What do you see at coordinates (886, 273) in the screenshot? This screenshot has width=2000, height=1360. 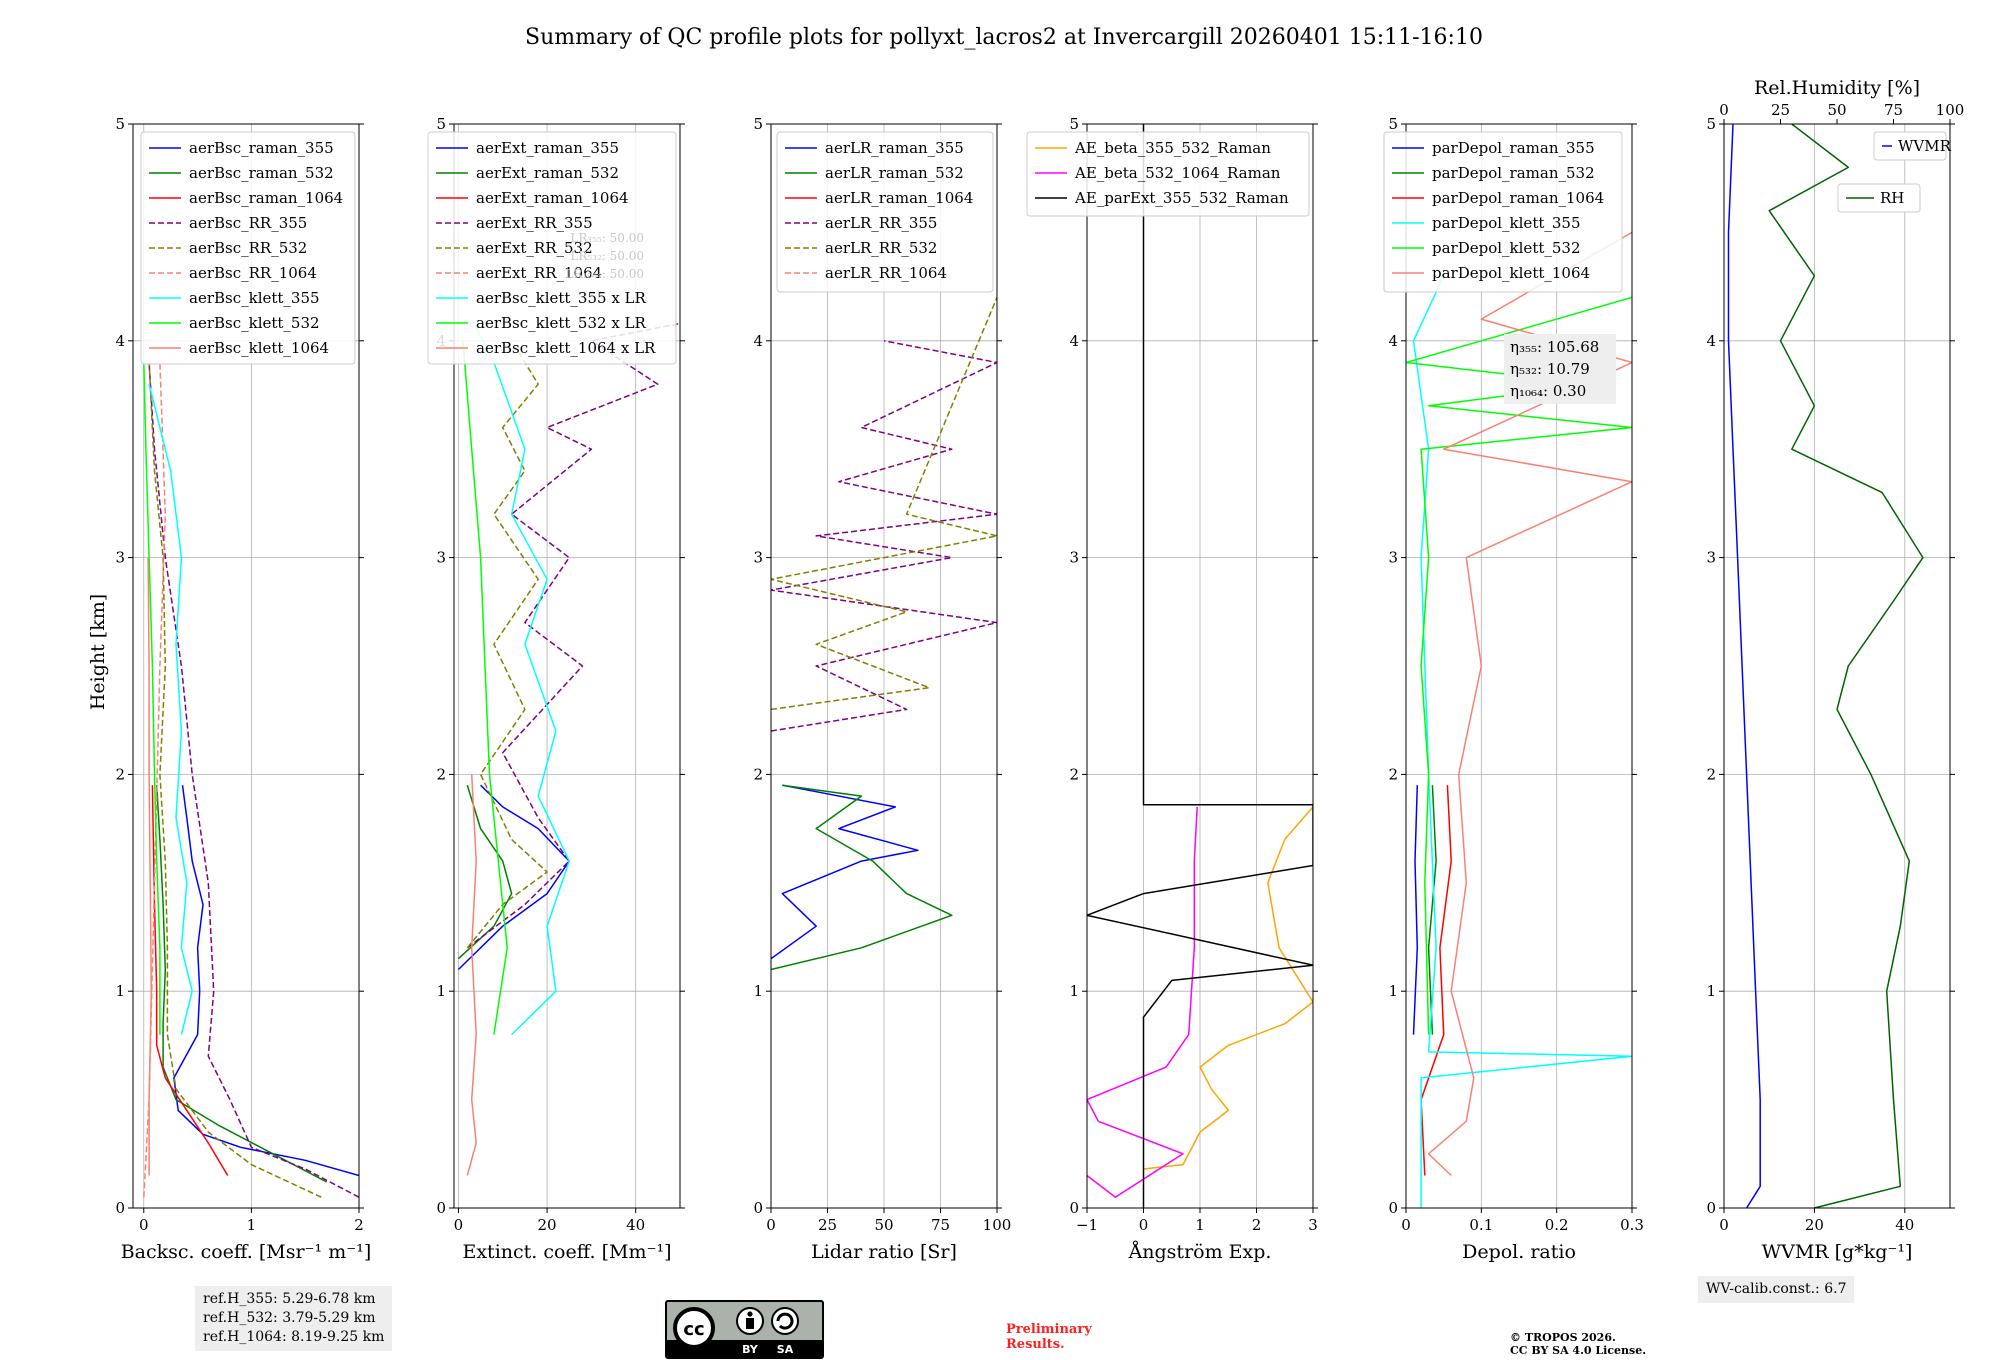 I see `legend-entry: aerLR_RR_1064` at bounding box center [886, 273].